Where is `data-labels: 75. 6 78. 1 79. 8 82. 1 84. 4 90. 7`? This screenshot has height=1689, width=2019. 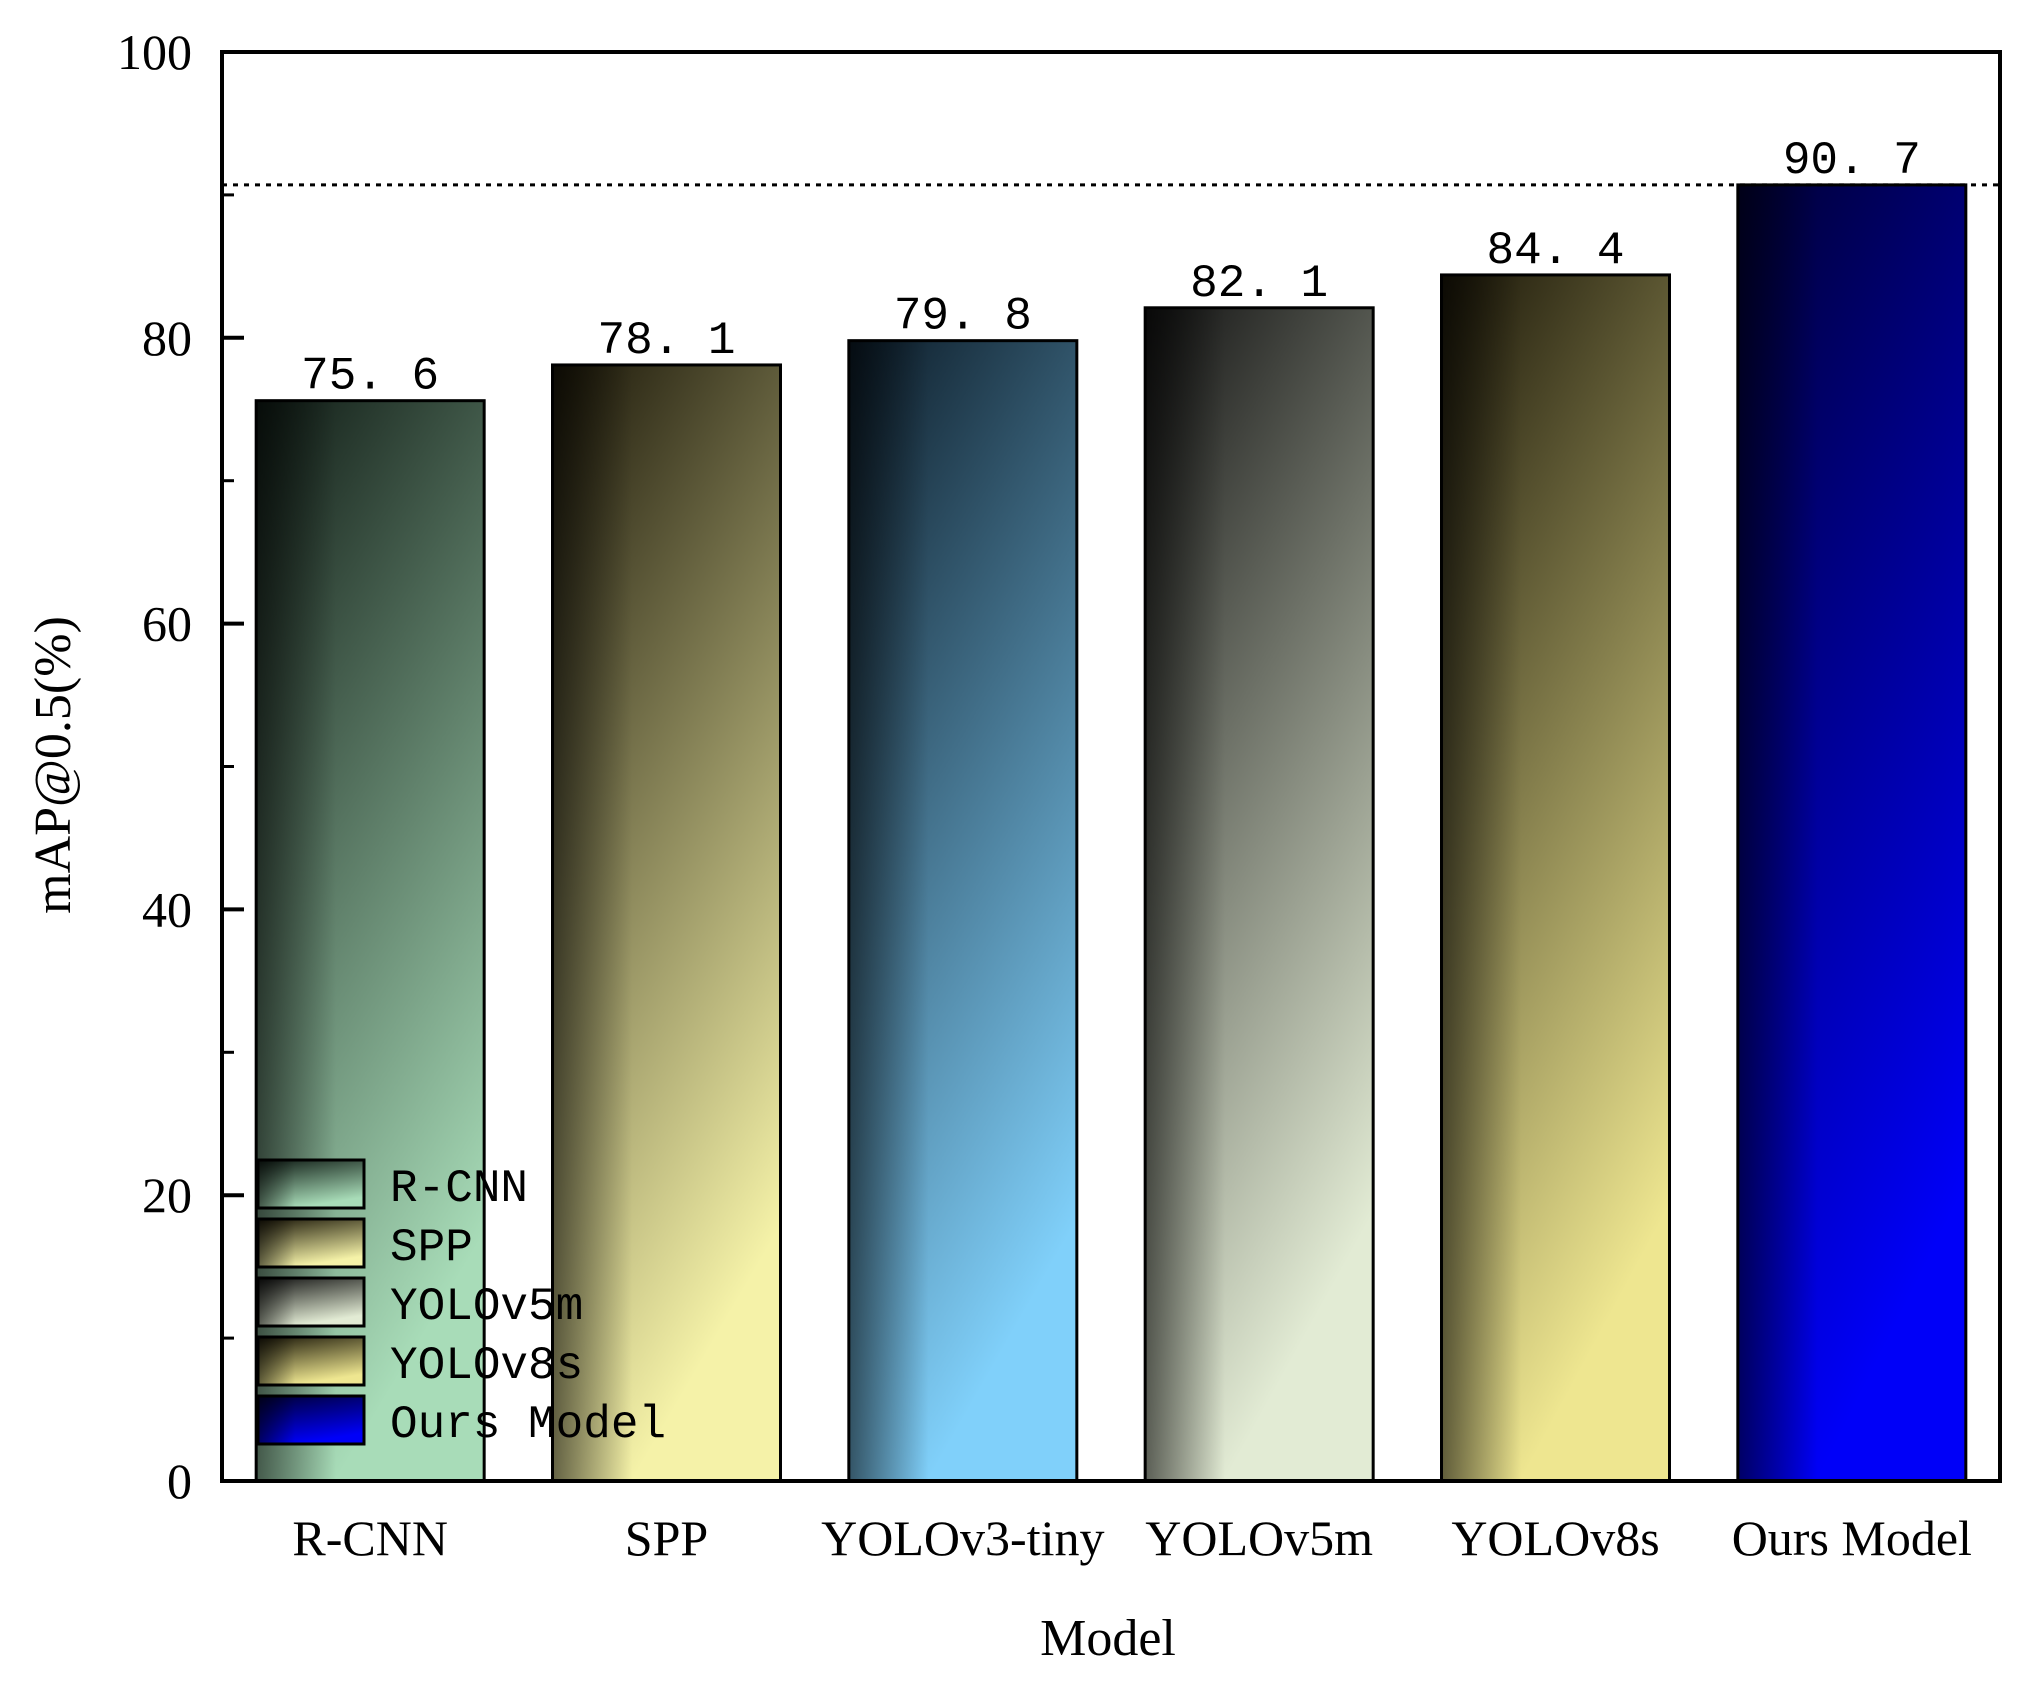
data-labels: 75. 6 78. 1 79. 8 82. 1 84. 4 90. 7 is located at coordinates (1111, 269).